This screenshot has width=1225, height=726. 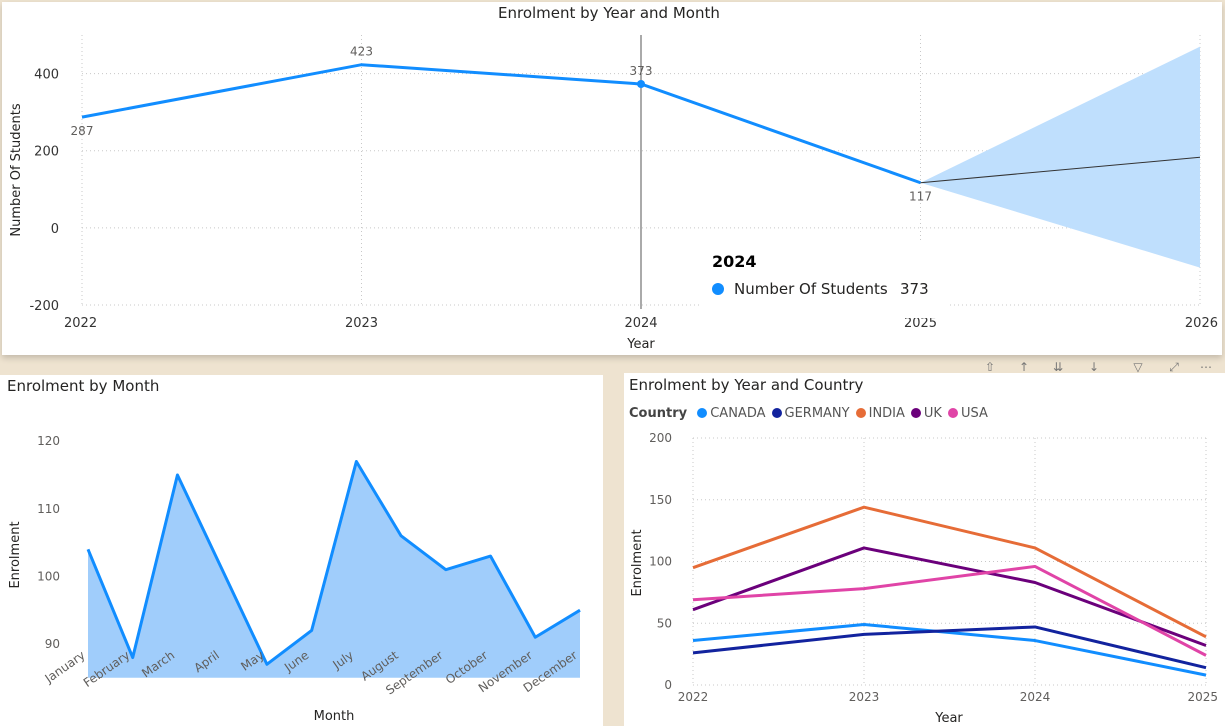 I want to click on legend-item-germany: GERMANY, so click(x=810, y=413).